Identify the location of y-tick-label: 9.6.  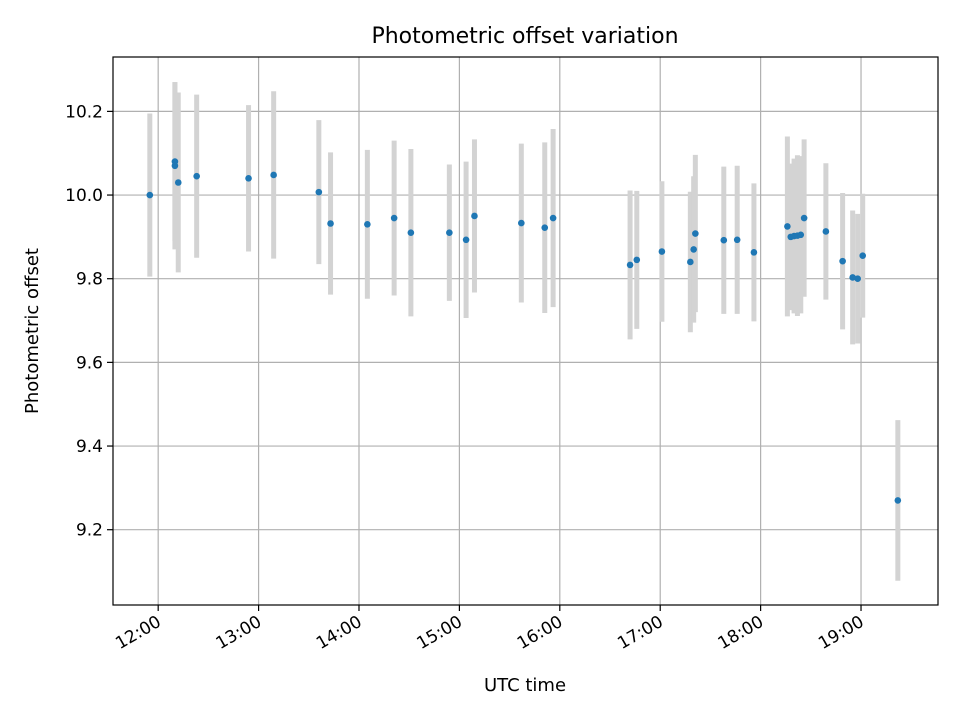
(89, 363).